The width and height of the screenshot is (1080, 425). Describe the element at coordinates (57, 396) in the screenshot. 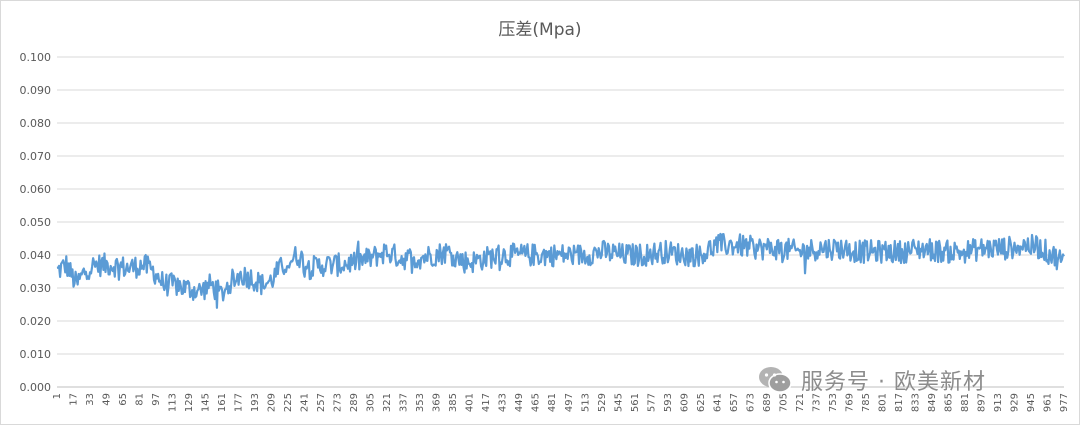

I see `x-tick-label: 1` at that location.